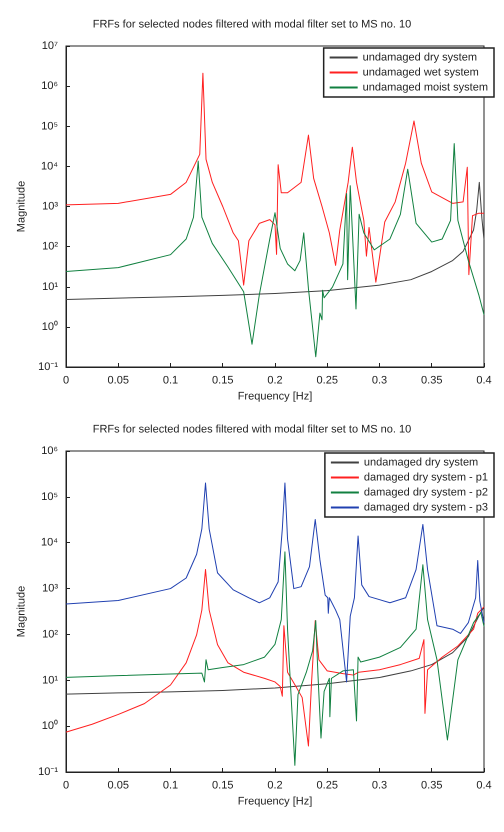  Describe the element at coordinates (426, 508) in the screenshot. I see `legend-label: damaged dry system - p3` at that location.